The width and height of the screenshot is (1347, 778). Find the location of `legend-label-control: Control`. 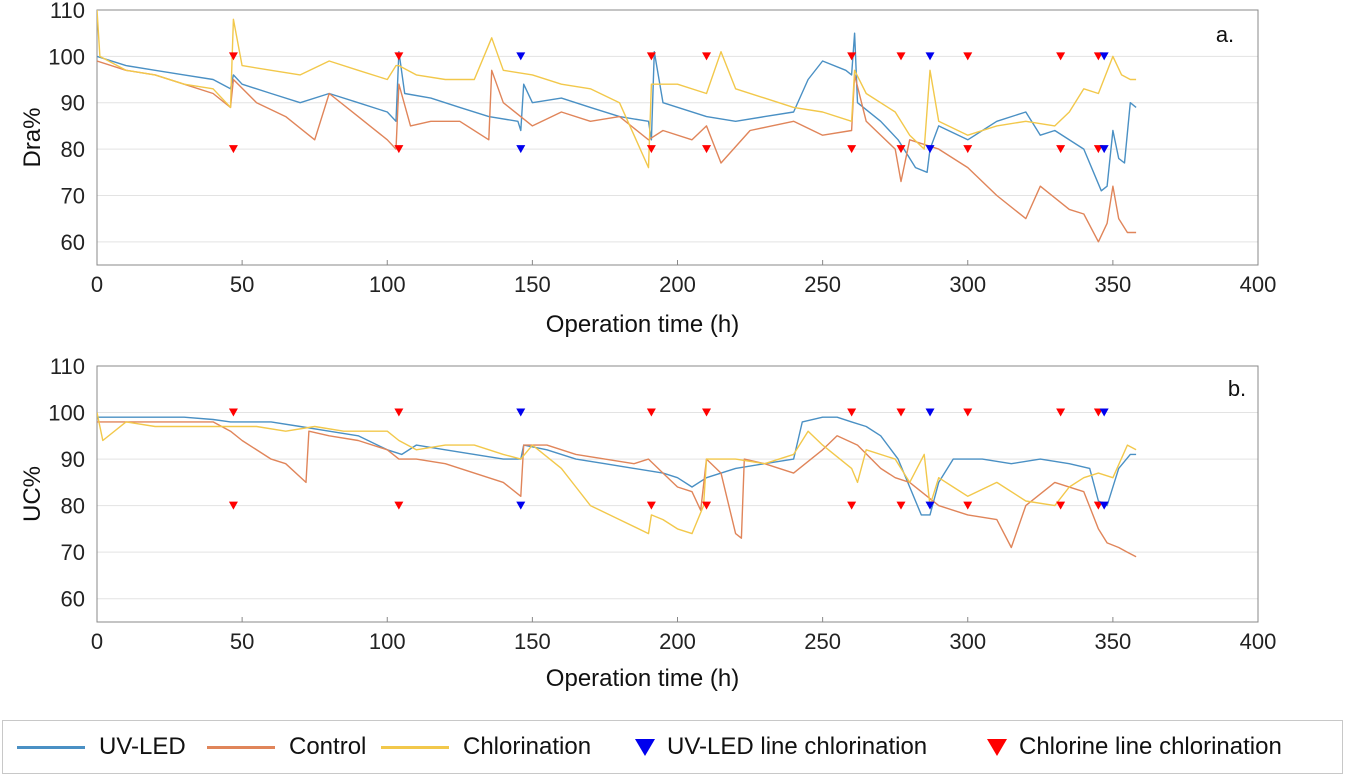

legend-label-control: Control is located at coordinates (328, 746).